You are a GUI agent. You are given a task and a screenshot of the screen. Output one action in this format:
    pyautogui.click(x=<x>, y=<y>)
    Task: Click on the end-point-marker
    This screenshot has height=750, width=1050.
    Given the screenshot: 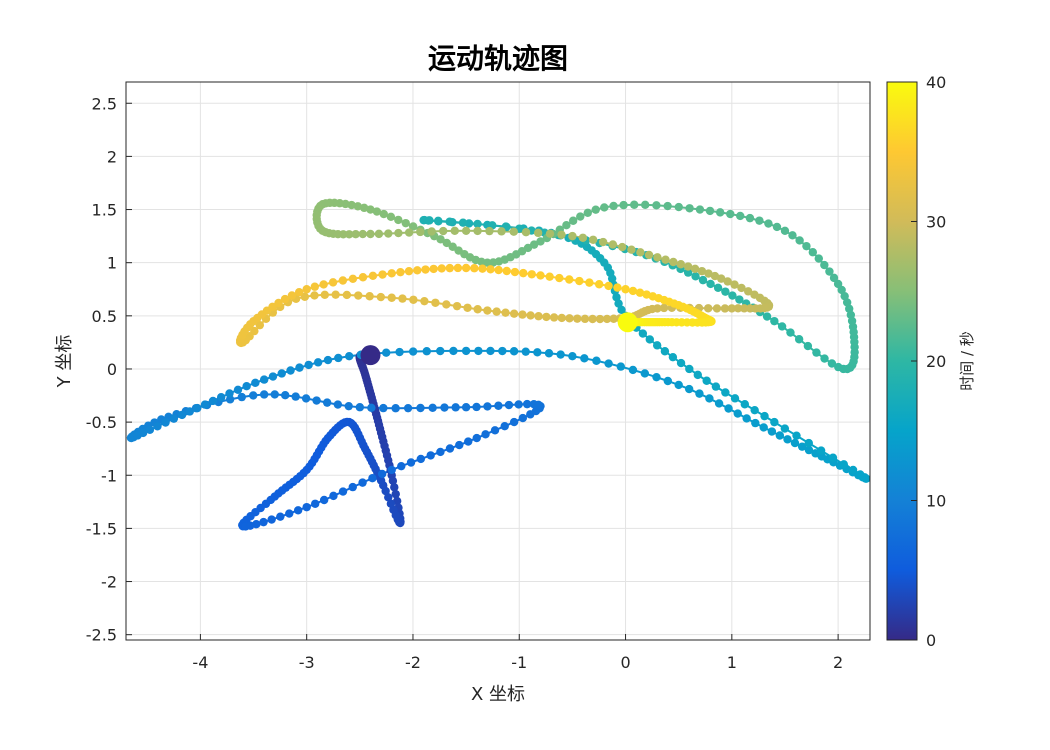 What is the action you would take?
    pyautogui.click(x=627, y=322)
    